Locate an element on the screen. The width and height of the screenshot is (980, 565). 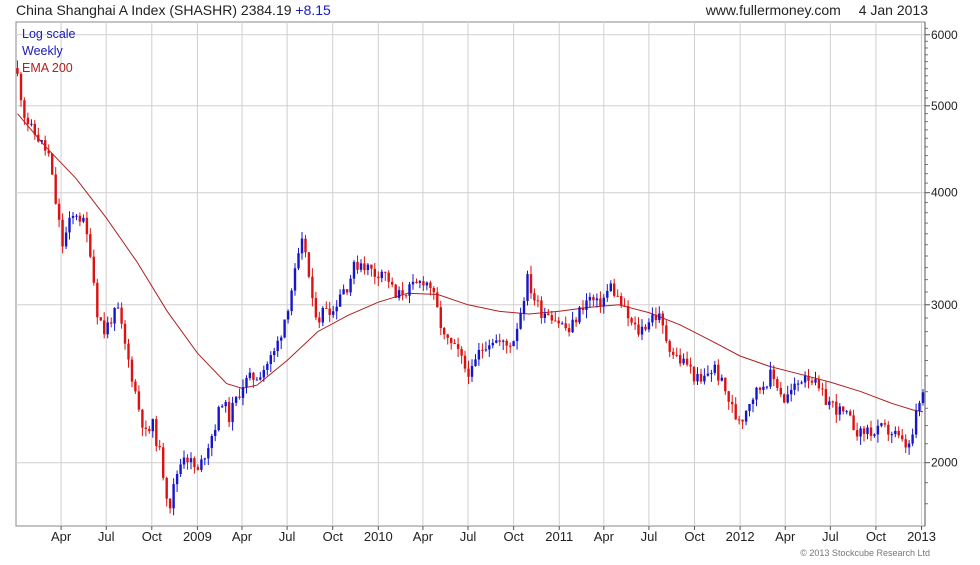
y-tick-label: 2000 is located at coordinates (944, 463).